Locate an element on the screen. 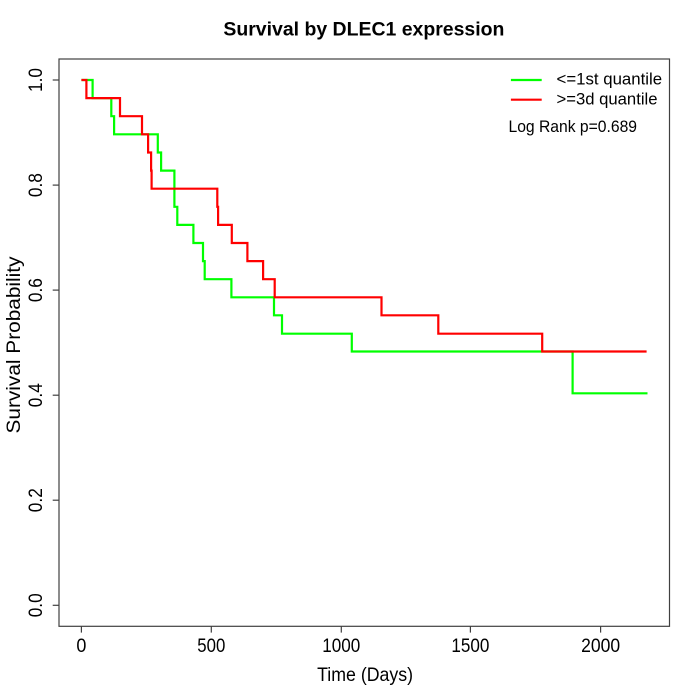 This screenshot has height=700, width=700. svg-text: <=1st quantile is located at coordinates (610, 80).